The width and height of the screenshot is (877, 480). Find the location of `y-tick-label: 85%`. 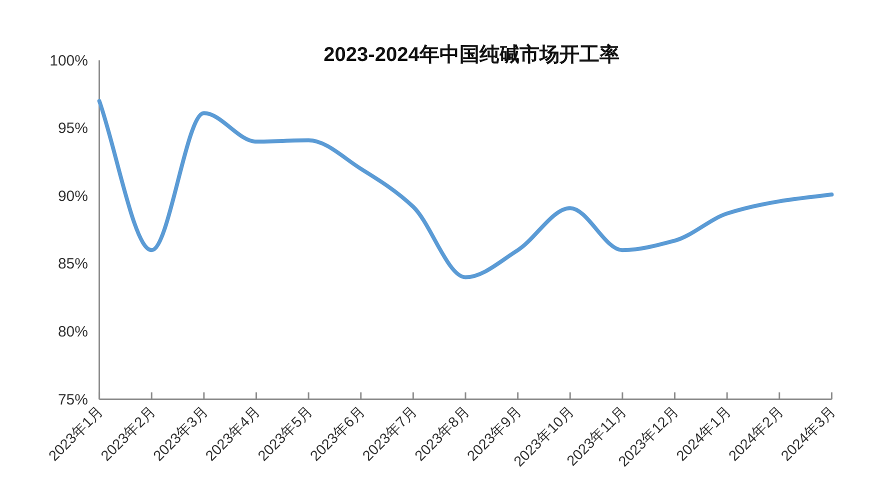

y-tick-label: 85% is located at coordinates (73, 264).